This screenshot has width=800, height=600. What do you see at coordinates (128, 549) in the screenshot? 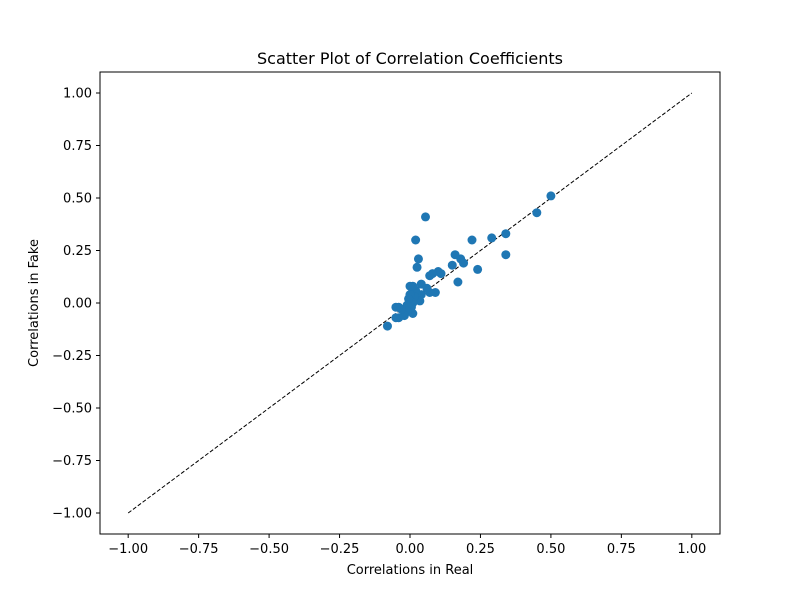
I see `x-tick-label: −1.00` at bounding box center [128, 549].